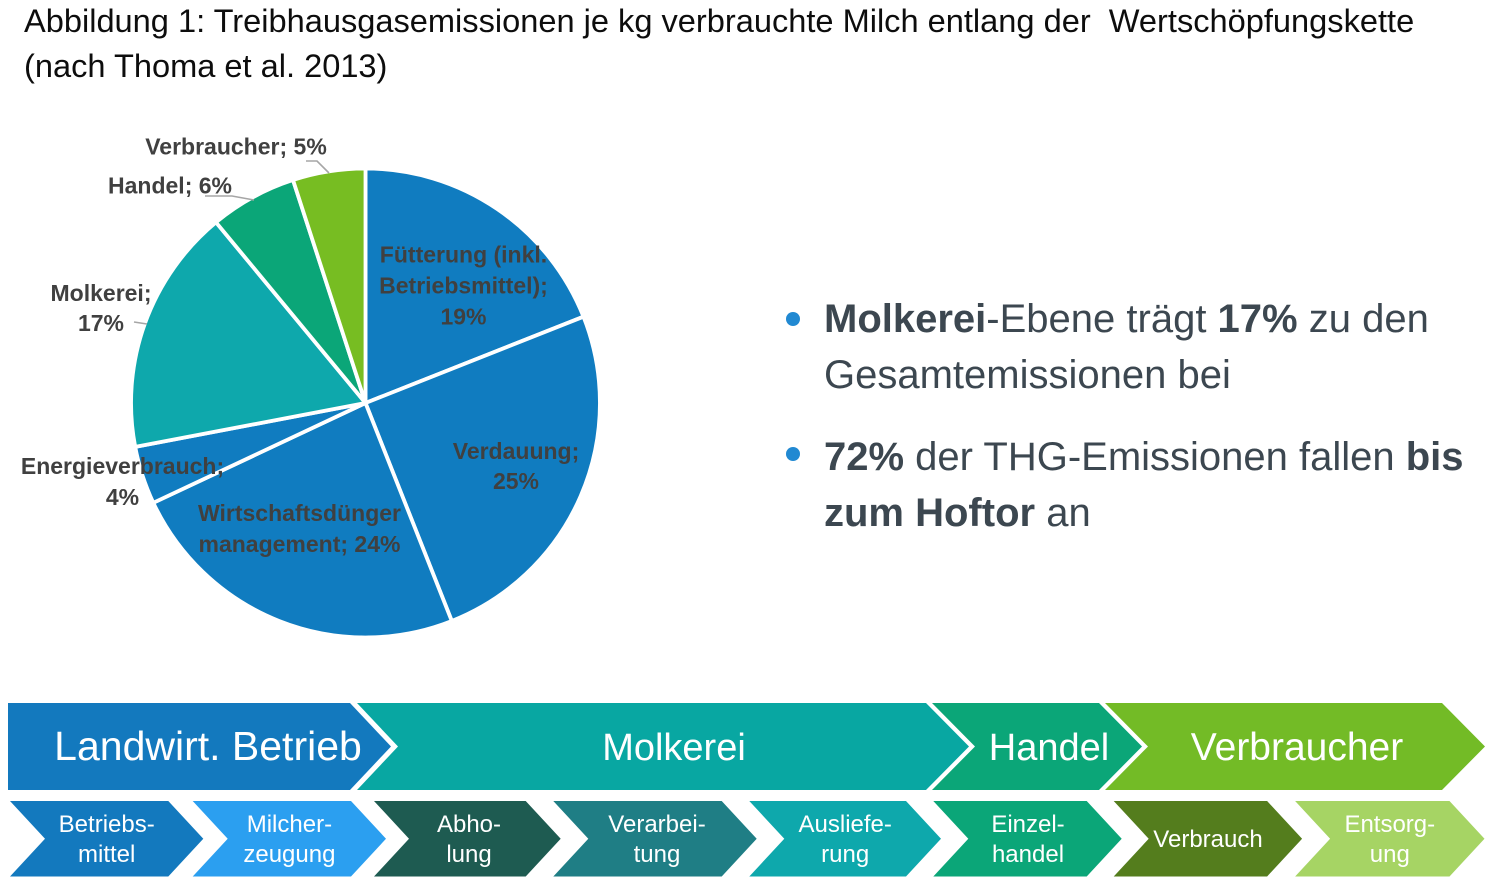 This screenshot has width=1500, height=890. I want to click on svg-text: Betriebs-, so click(107, 824).